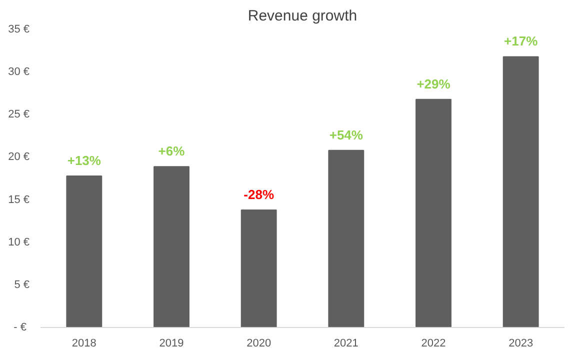 The width and height of the screenshot is (574, 349). Describe the element at coordinates (259, 343) in the screenshot. I see `x-tick-label: 2020` at that location.